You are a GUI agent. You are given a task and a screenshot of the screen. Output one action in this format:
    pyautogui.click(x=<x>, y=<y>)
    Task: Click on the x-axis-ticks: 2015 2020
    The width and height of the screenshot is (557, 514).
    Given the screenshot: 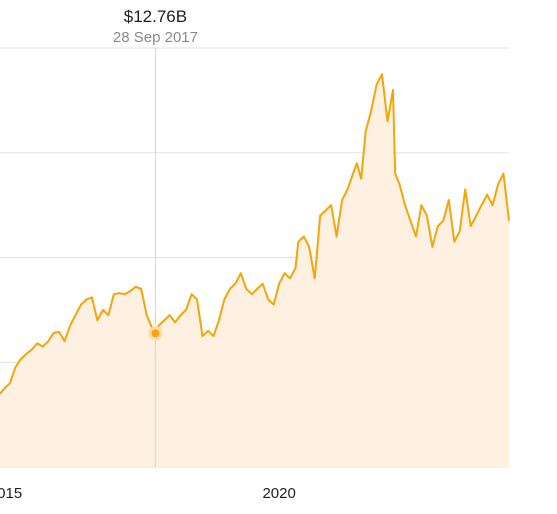 What is the action you would take?
    pyautogui.click(x=148, y=493)
    